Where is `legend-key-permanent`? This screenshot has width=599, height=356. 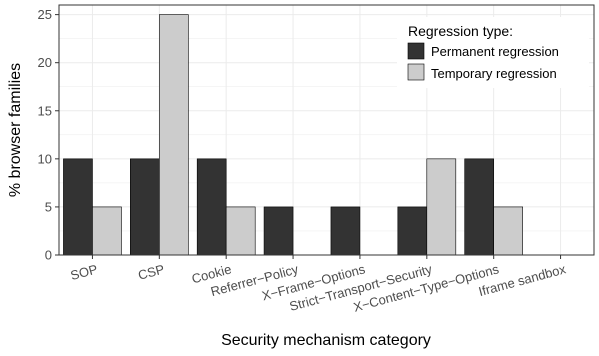
legend-key-permanent is located at coordinates (416, 51).